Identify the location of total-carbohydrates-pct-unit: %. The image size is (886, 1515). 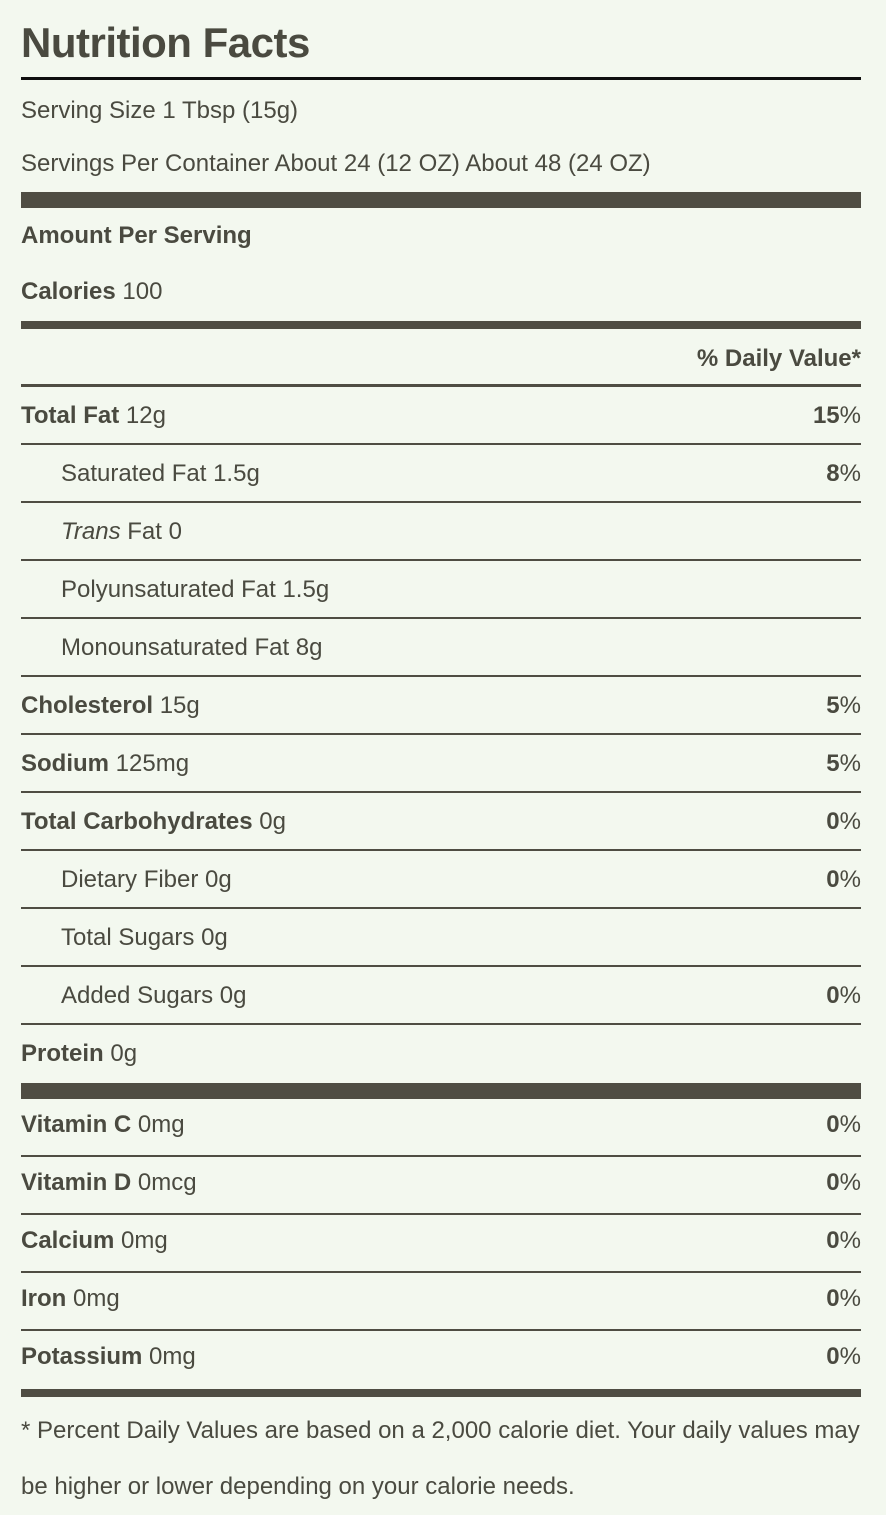
(850, 821).